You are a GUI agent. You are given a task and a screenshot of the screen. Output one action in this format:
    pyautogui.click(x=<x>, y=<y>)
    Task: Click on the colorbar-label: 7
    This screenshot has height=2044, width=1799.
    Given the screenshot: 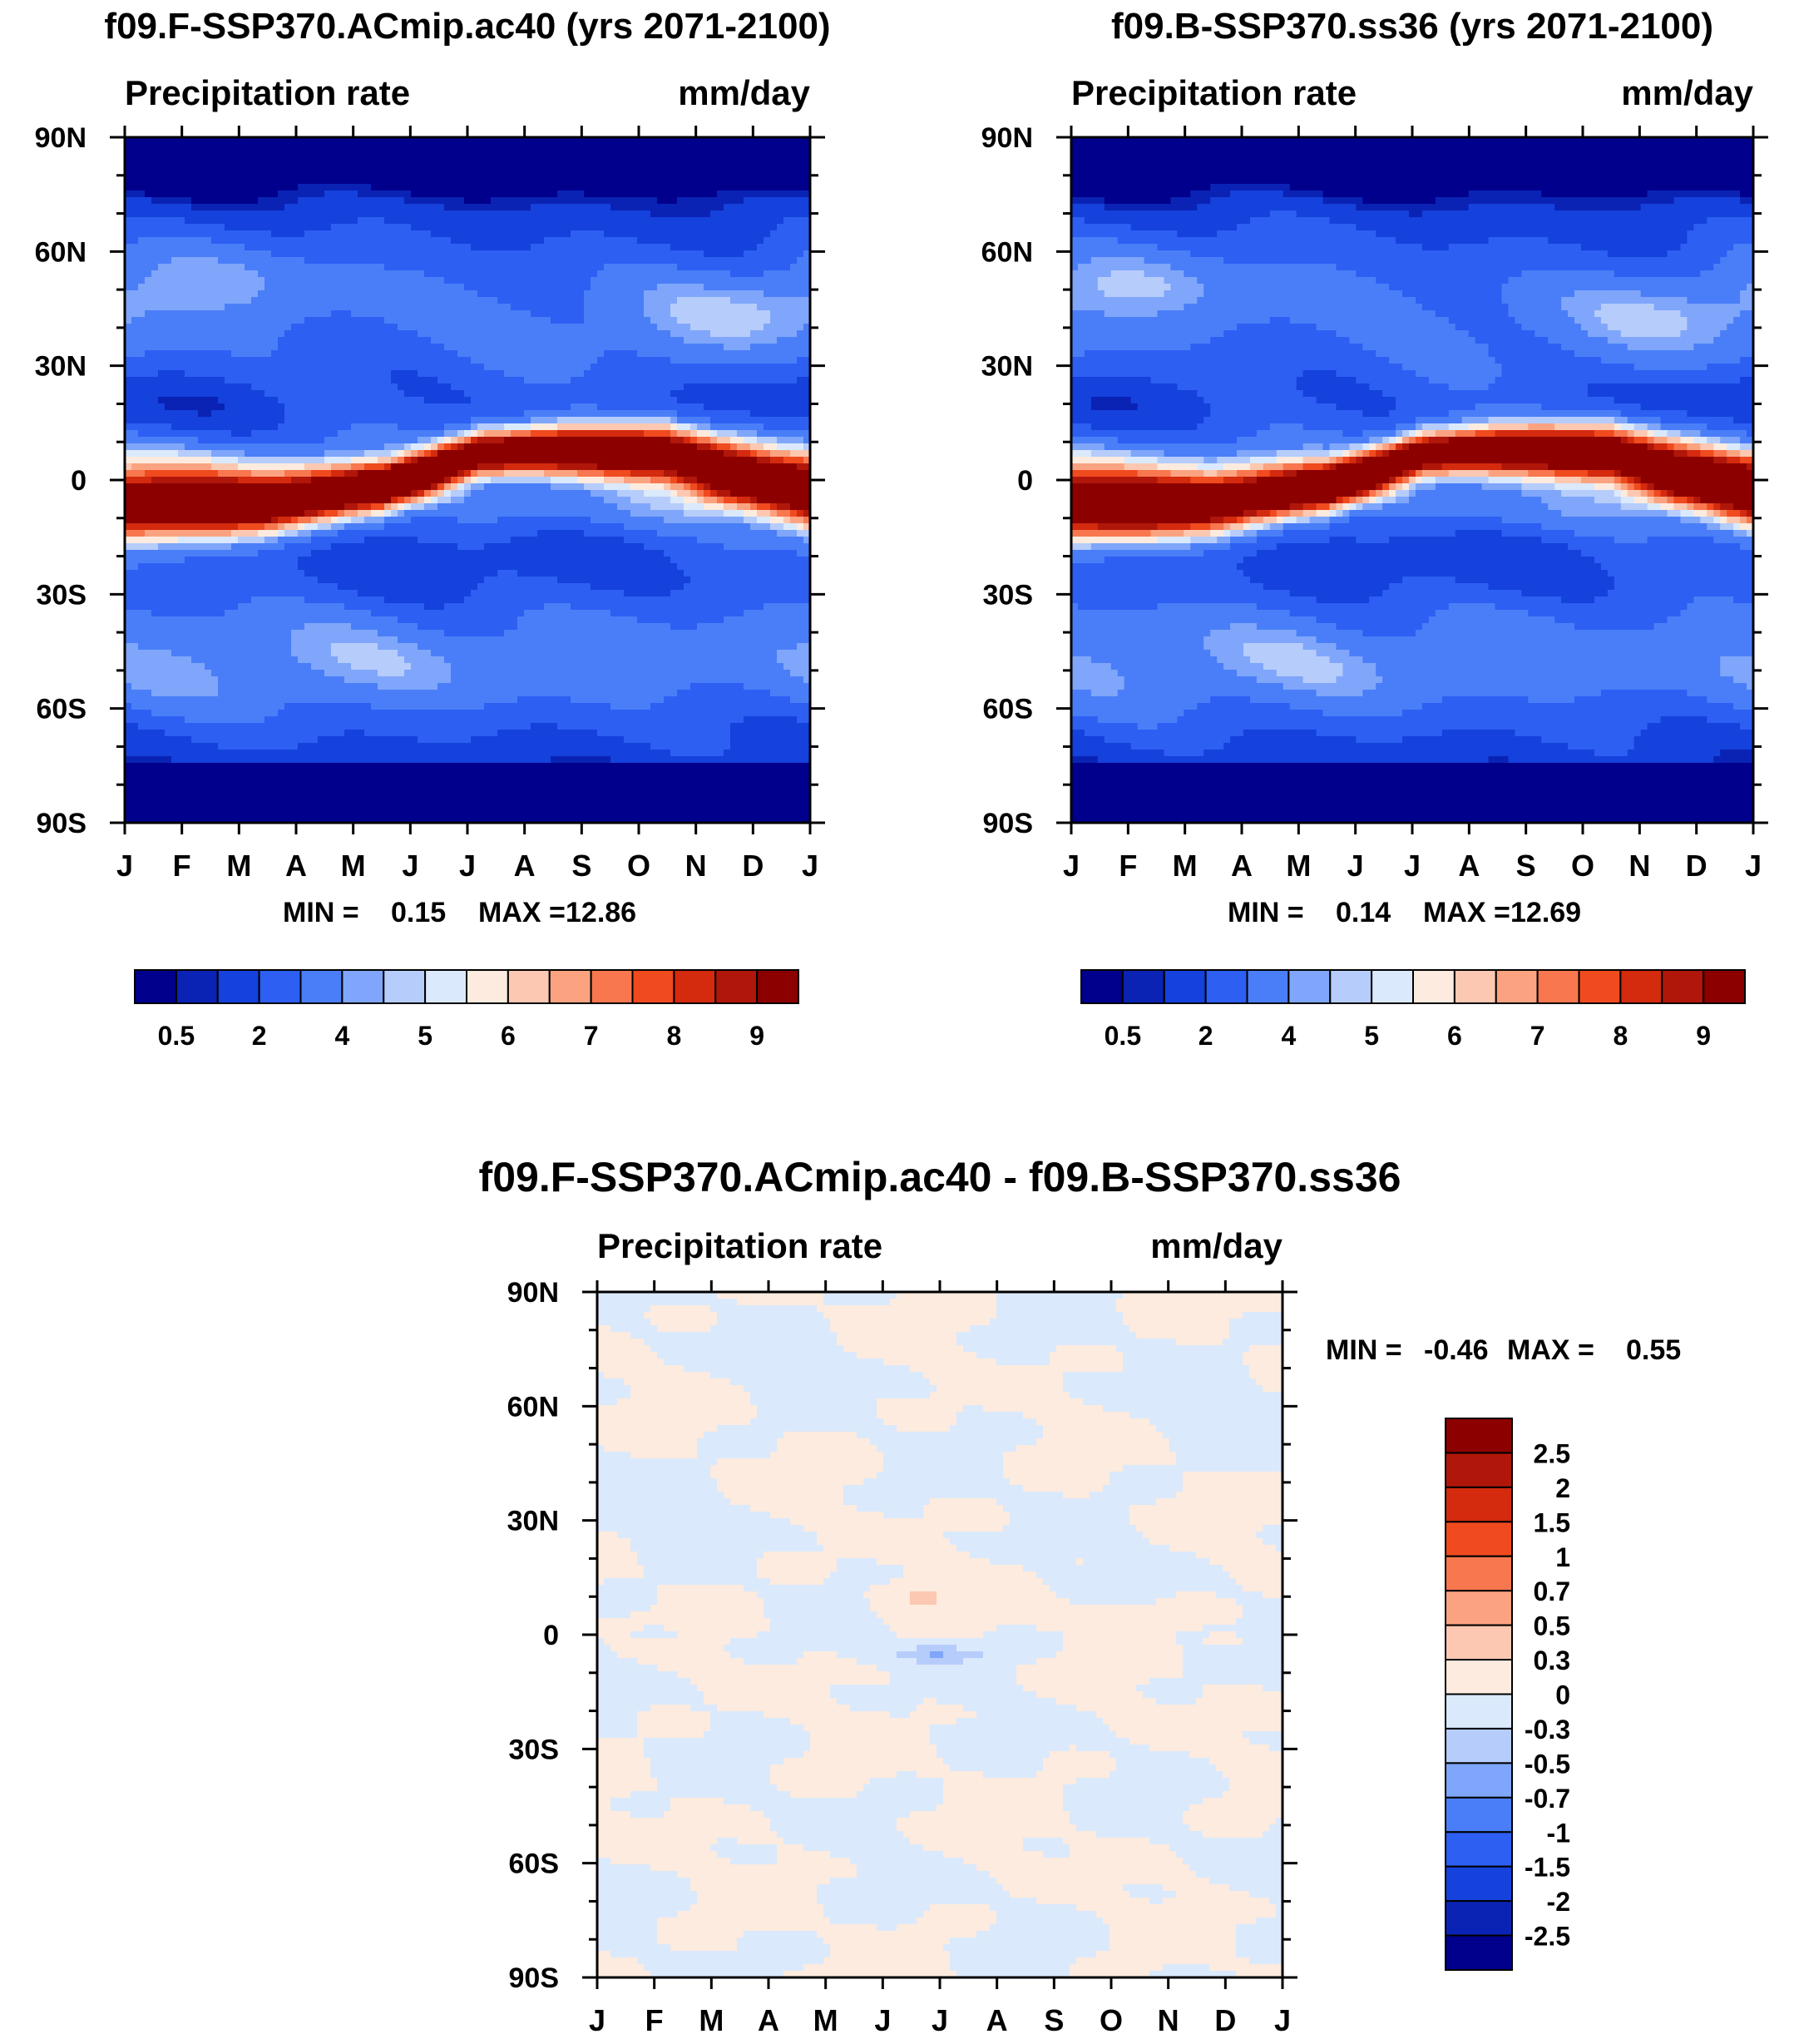 What is the action you would take?
    pyautogui.click(x=591, y=1036)
    